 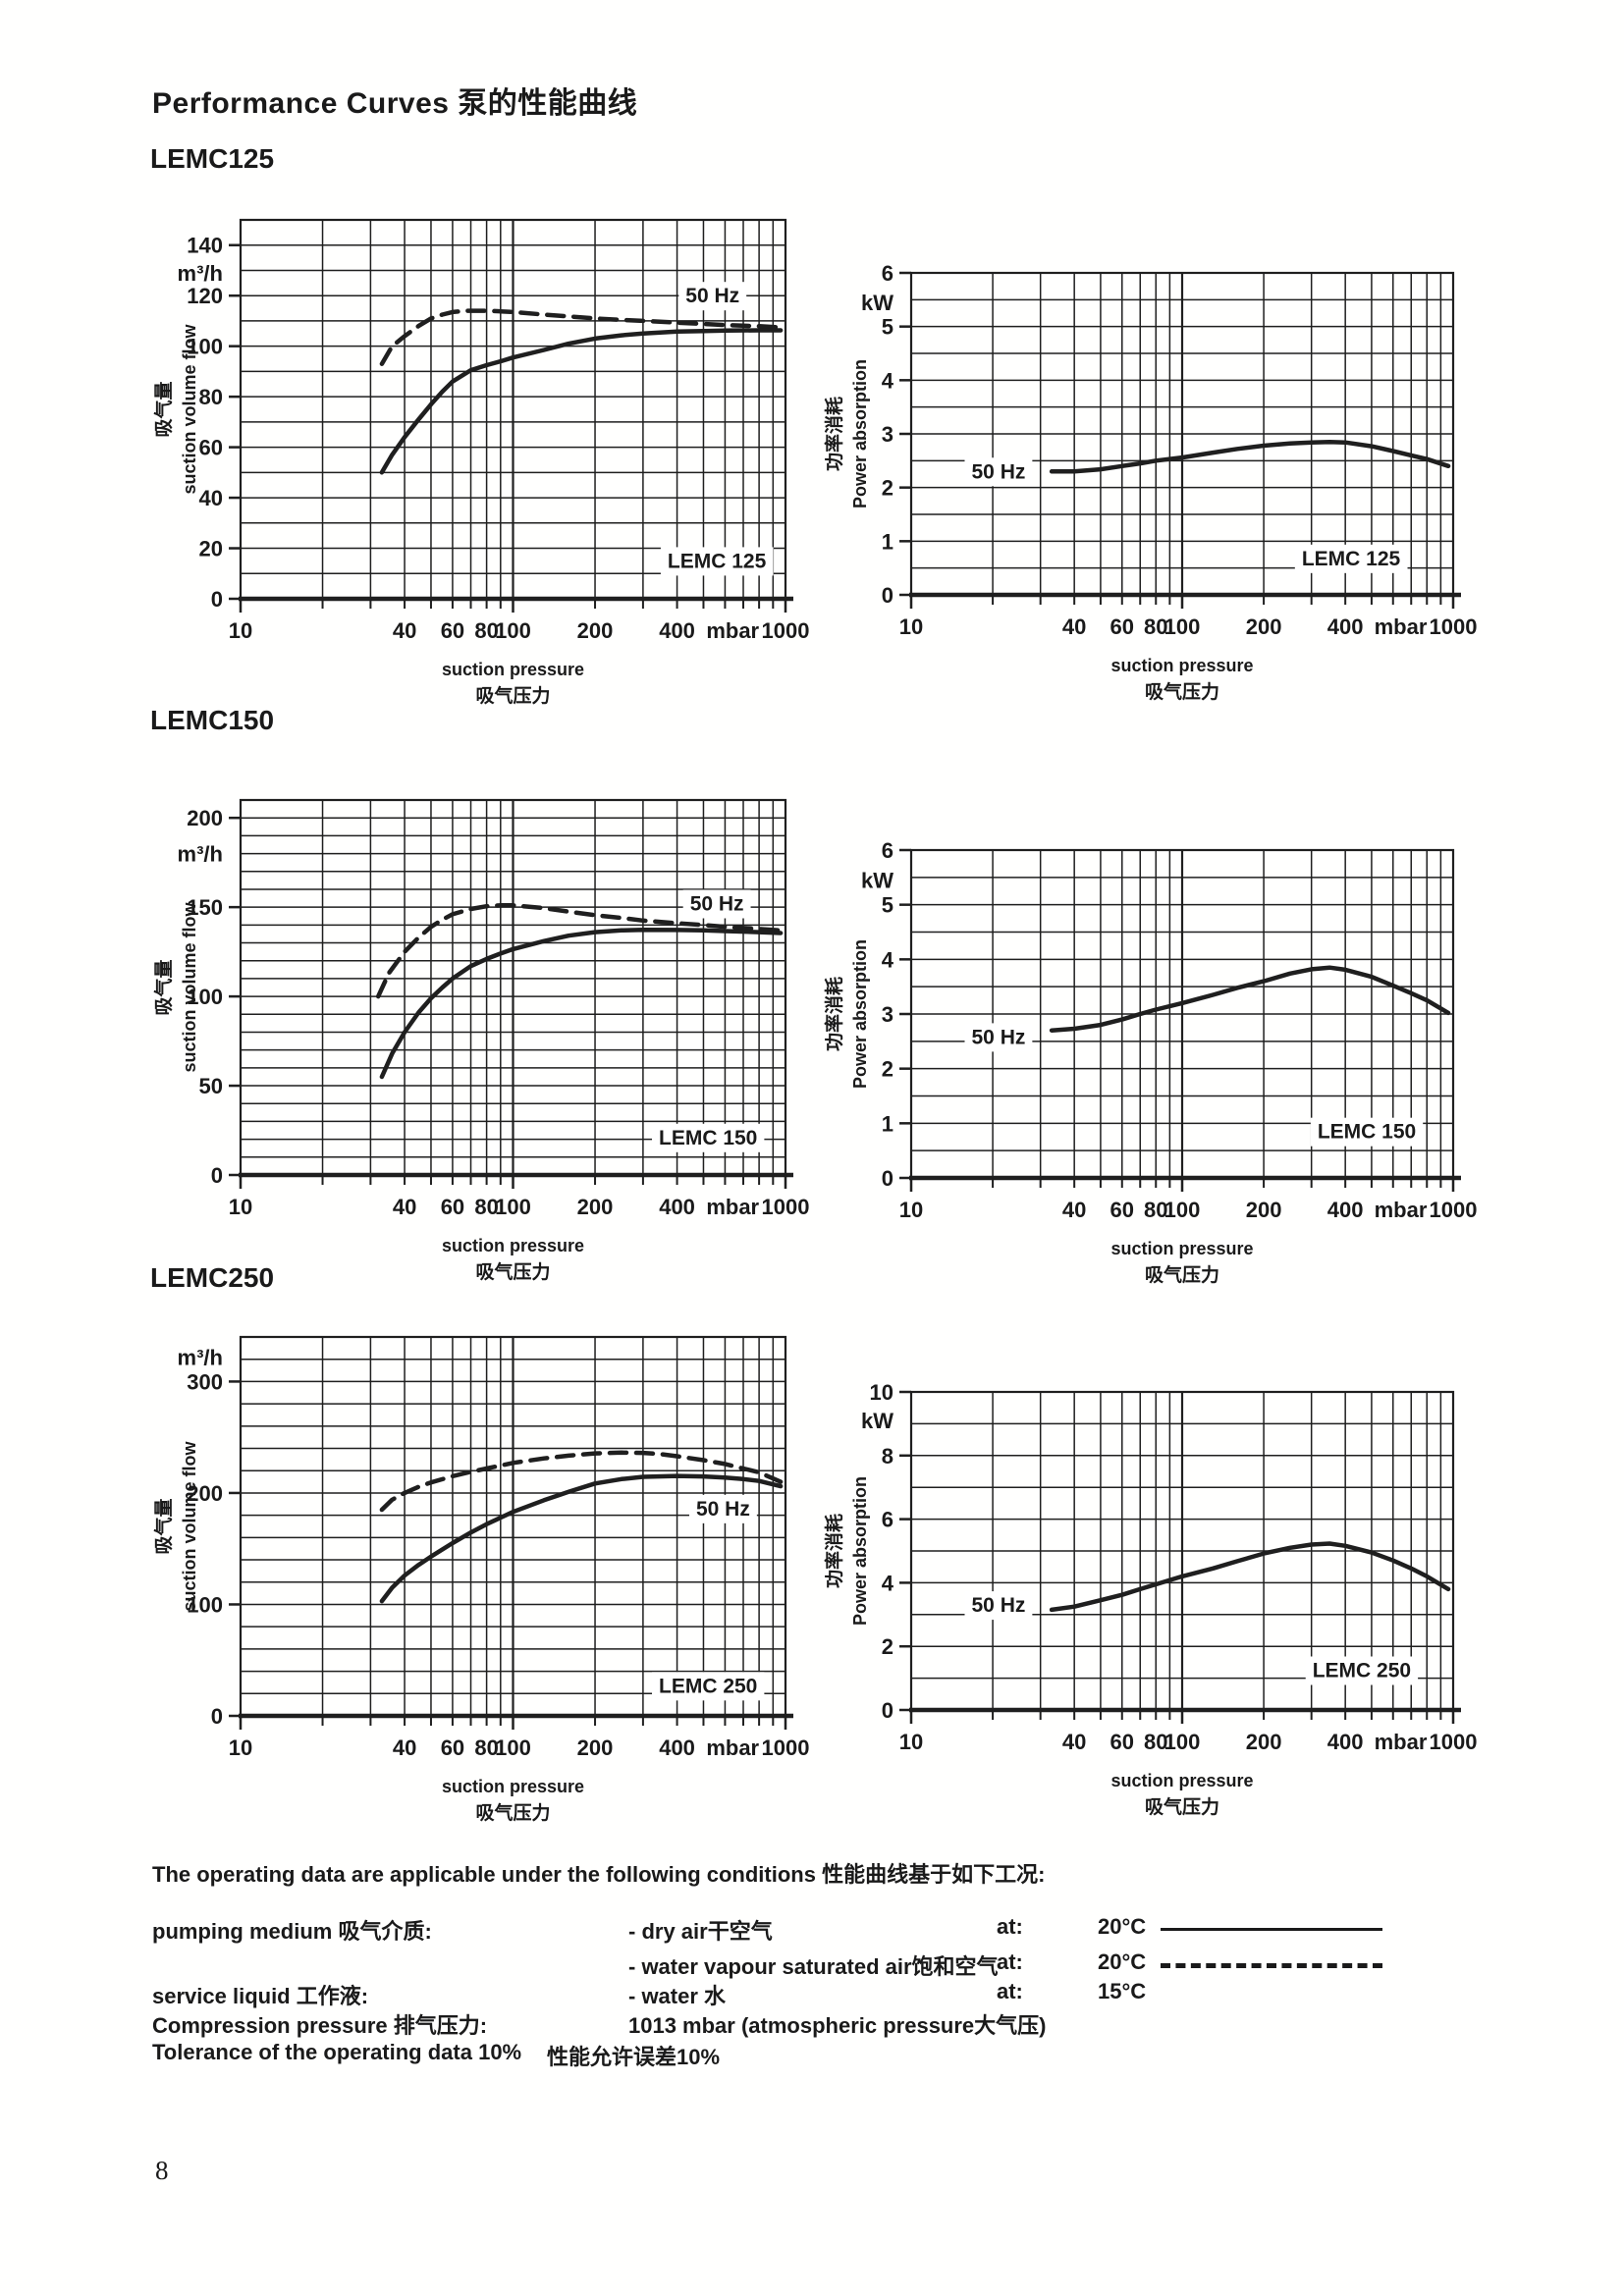 I want to click on y-tick-label: 2, so click(x=887, y=1070).